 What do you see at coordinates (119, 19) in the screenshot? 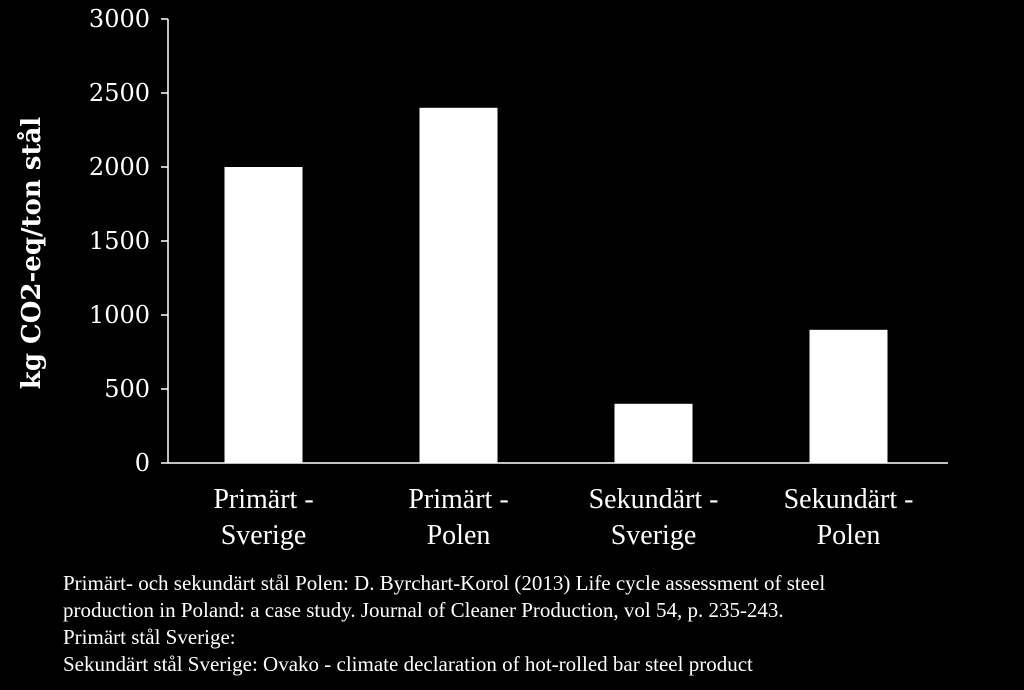
I see `y-tick-label: 3000` at bounding box center [119, 19].